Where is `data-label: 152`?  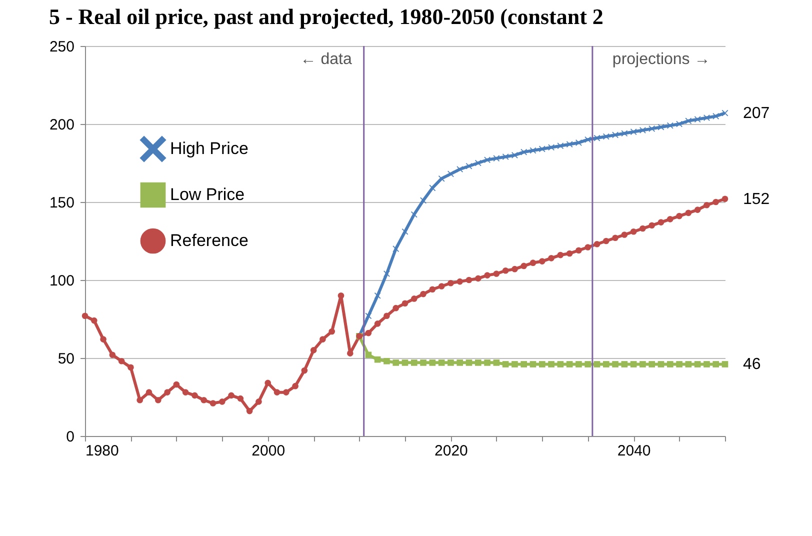 data-label: 152 is located at coordinates (756, 199).